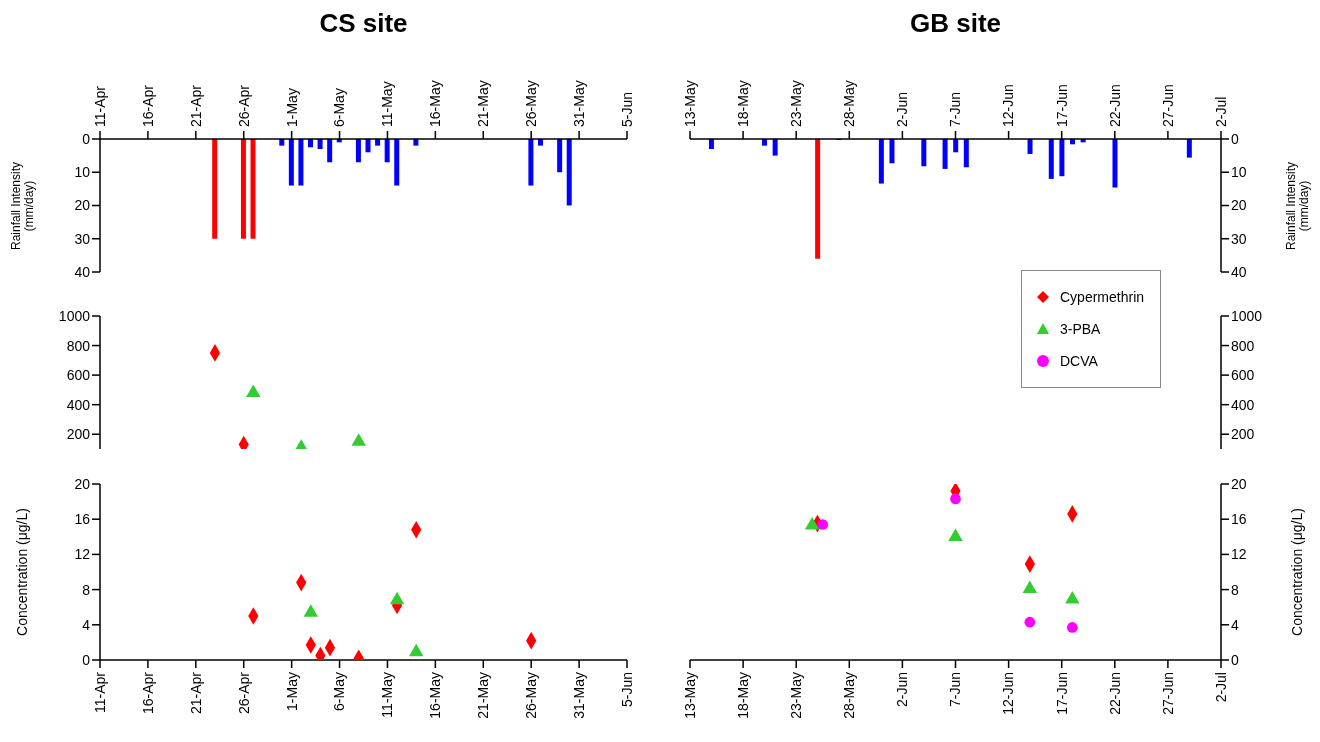  Describe the element at coordinates (1102, 297) in the screenshot. I see `legend-label: Cypermethrin` at that location.